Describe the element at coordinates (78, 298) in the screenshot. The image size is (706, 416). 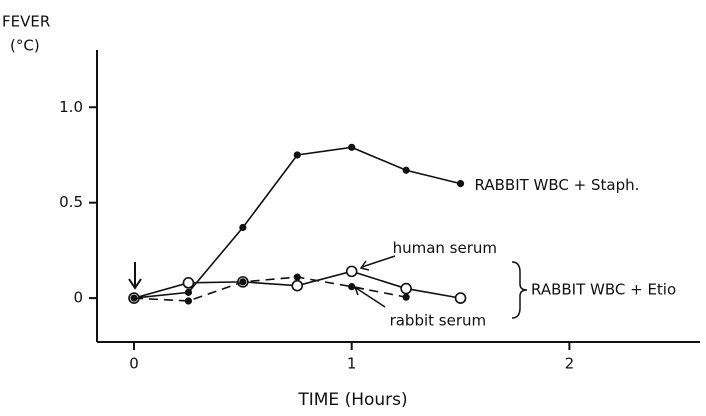
I see `y-tick-label: 0` at that location.